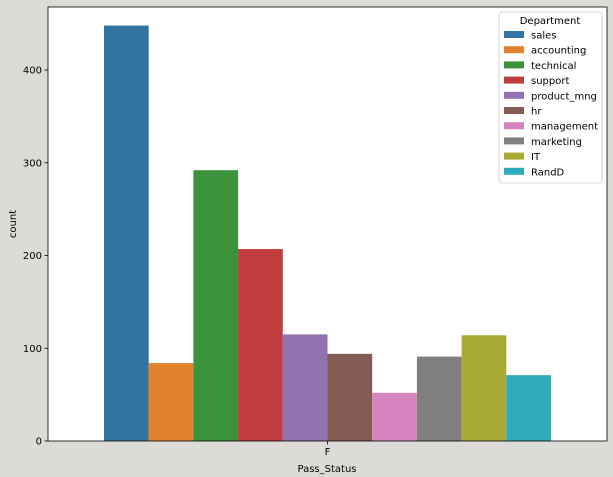  I want to click on legend-label-support: support, so click(550, 81).